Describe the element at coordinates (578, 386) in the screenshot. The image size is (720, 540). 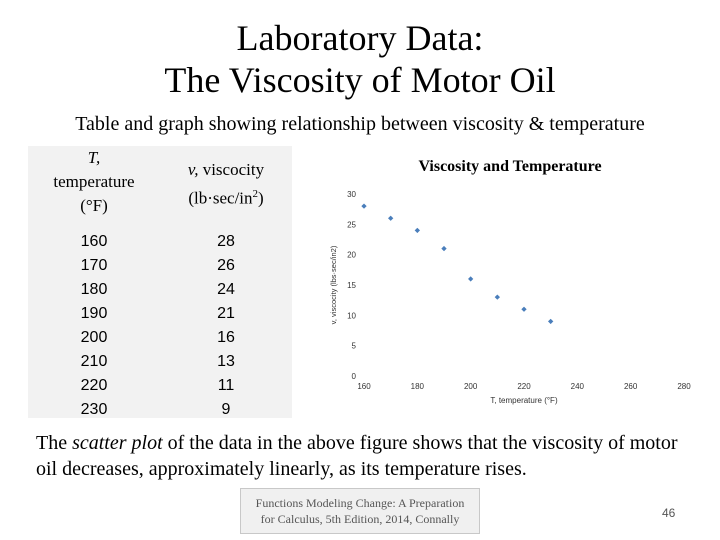
I see `x-tick-label: 240` at that location.